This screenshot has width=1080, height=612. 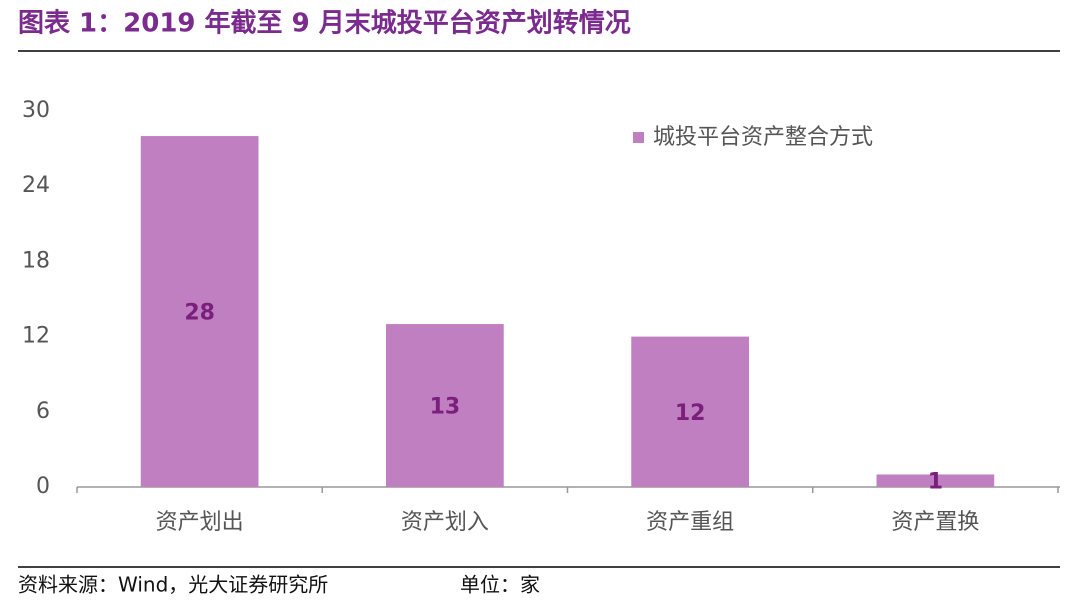 What do you see at coordinates (36, 260) in the screenshot?
I see `y-tick-label: 18` at bounding box center [36, 260].